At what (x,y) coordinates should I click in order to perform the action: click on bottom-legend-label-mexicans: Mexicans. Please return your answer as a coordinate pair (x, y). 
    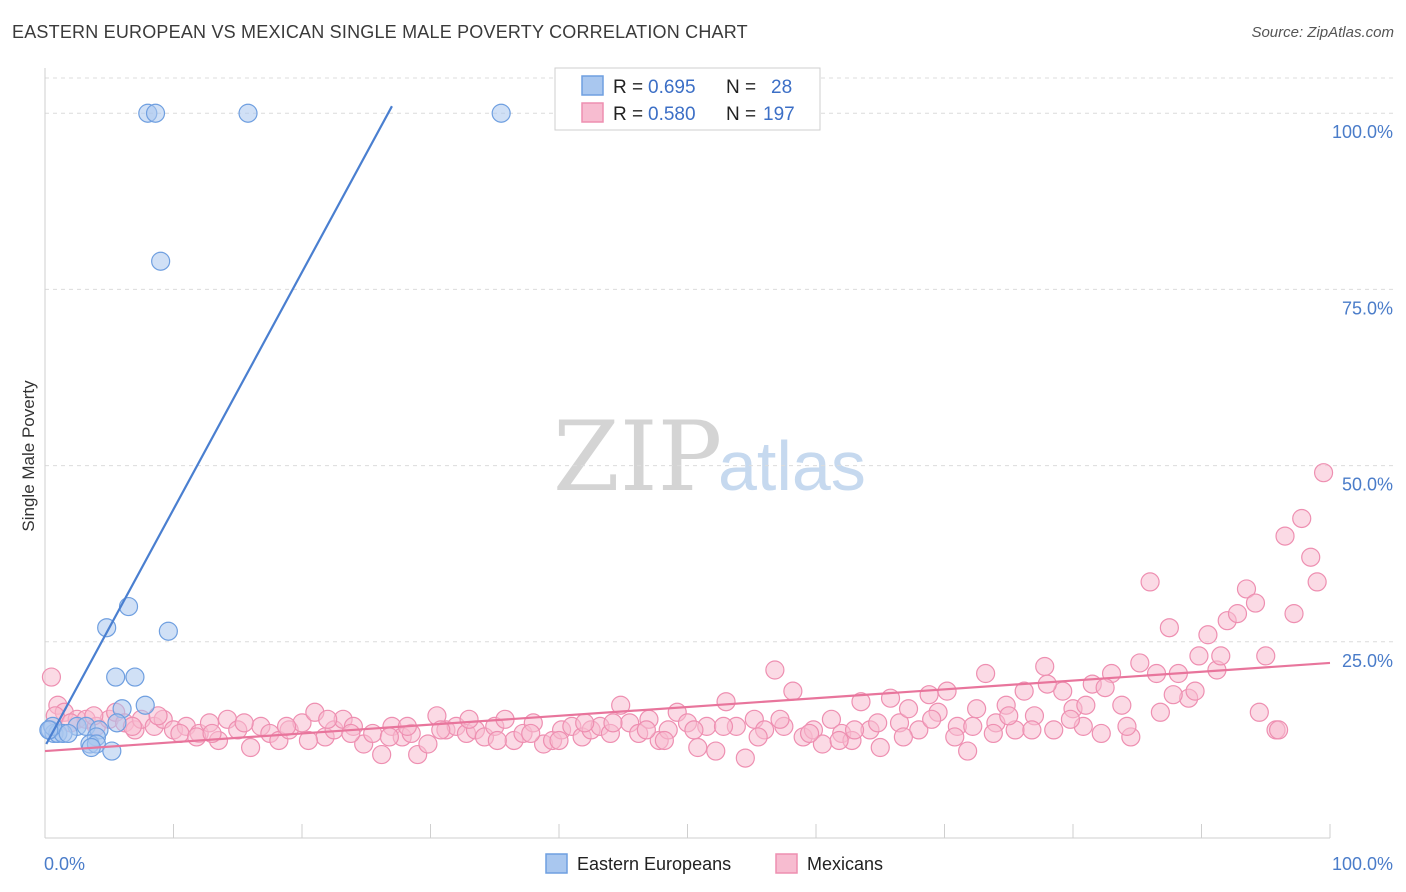
    Looking at the image, I should click on (845, 864).